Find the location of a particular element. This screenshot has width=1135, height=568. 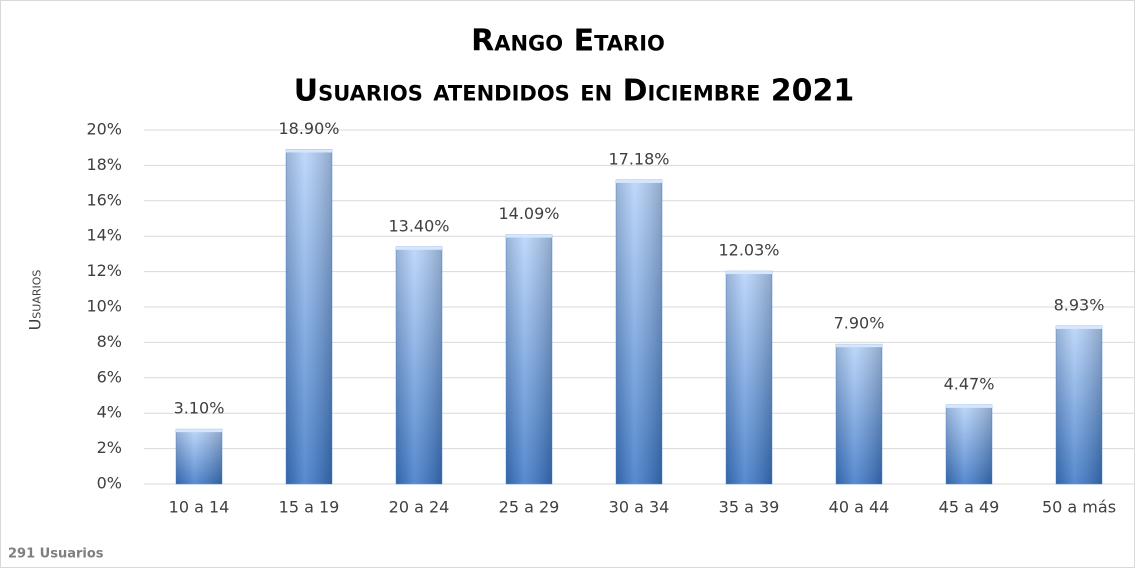

data-label: 12.03% is located at coordinates (748, 250).